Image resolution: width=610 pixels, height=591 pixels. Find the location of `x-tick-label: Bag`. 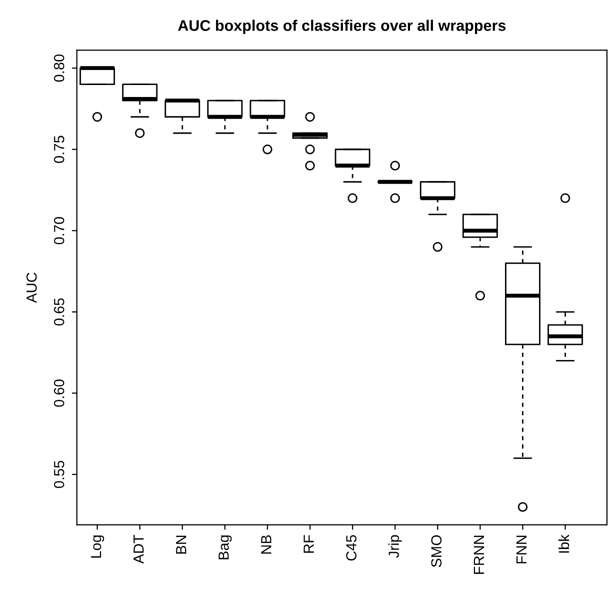

x-tick-label: Bag is located at coordinates (225, 547).